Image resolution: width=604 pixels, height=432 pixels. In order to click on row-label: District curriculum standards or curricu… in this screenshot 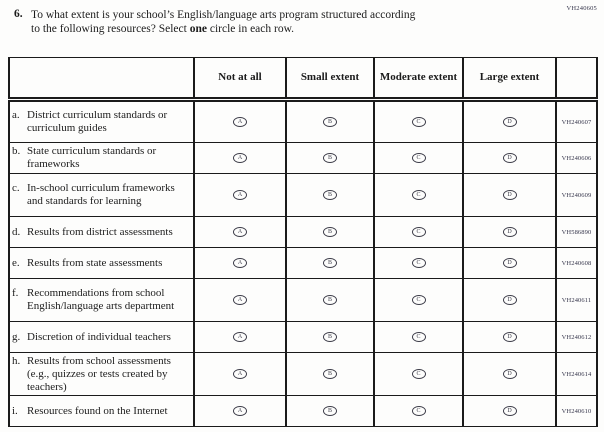, I will do `click(97, 121)`.